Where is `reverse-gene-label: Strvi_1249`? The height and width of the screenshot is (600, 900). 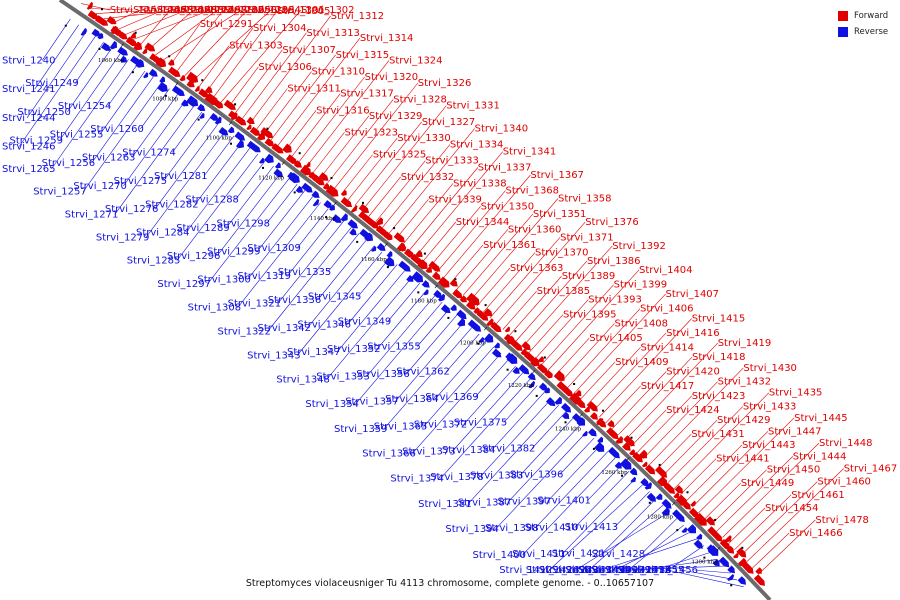
reverse-gene-label: Strvi_1249 is located at coordinates (52, 83).